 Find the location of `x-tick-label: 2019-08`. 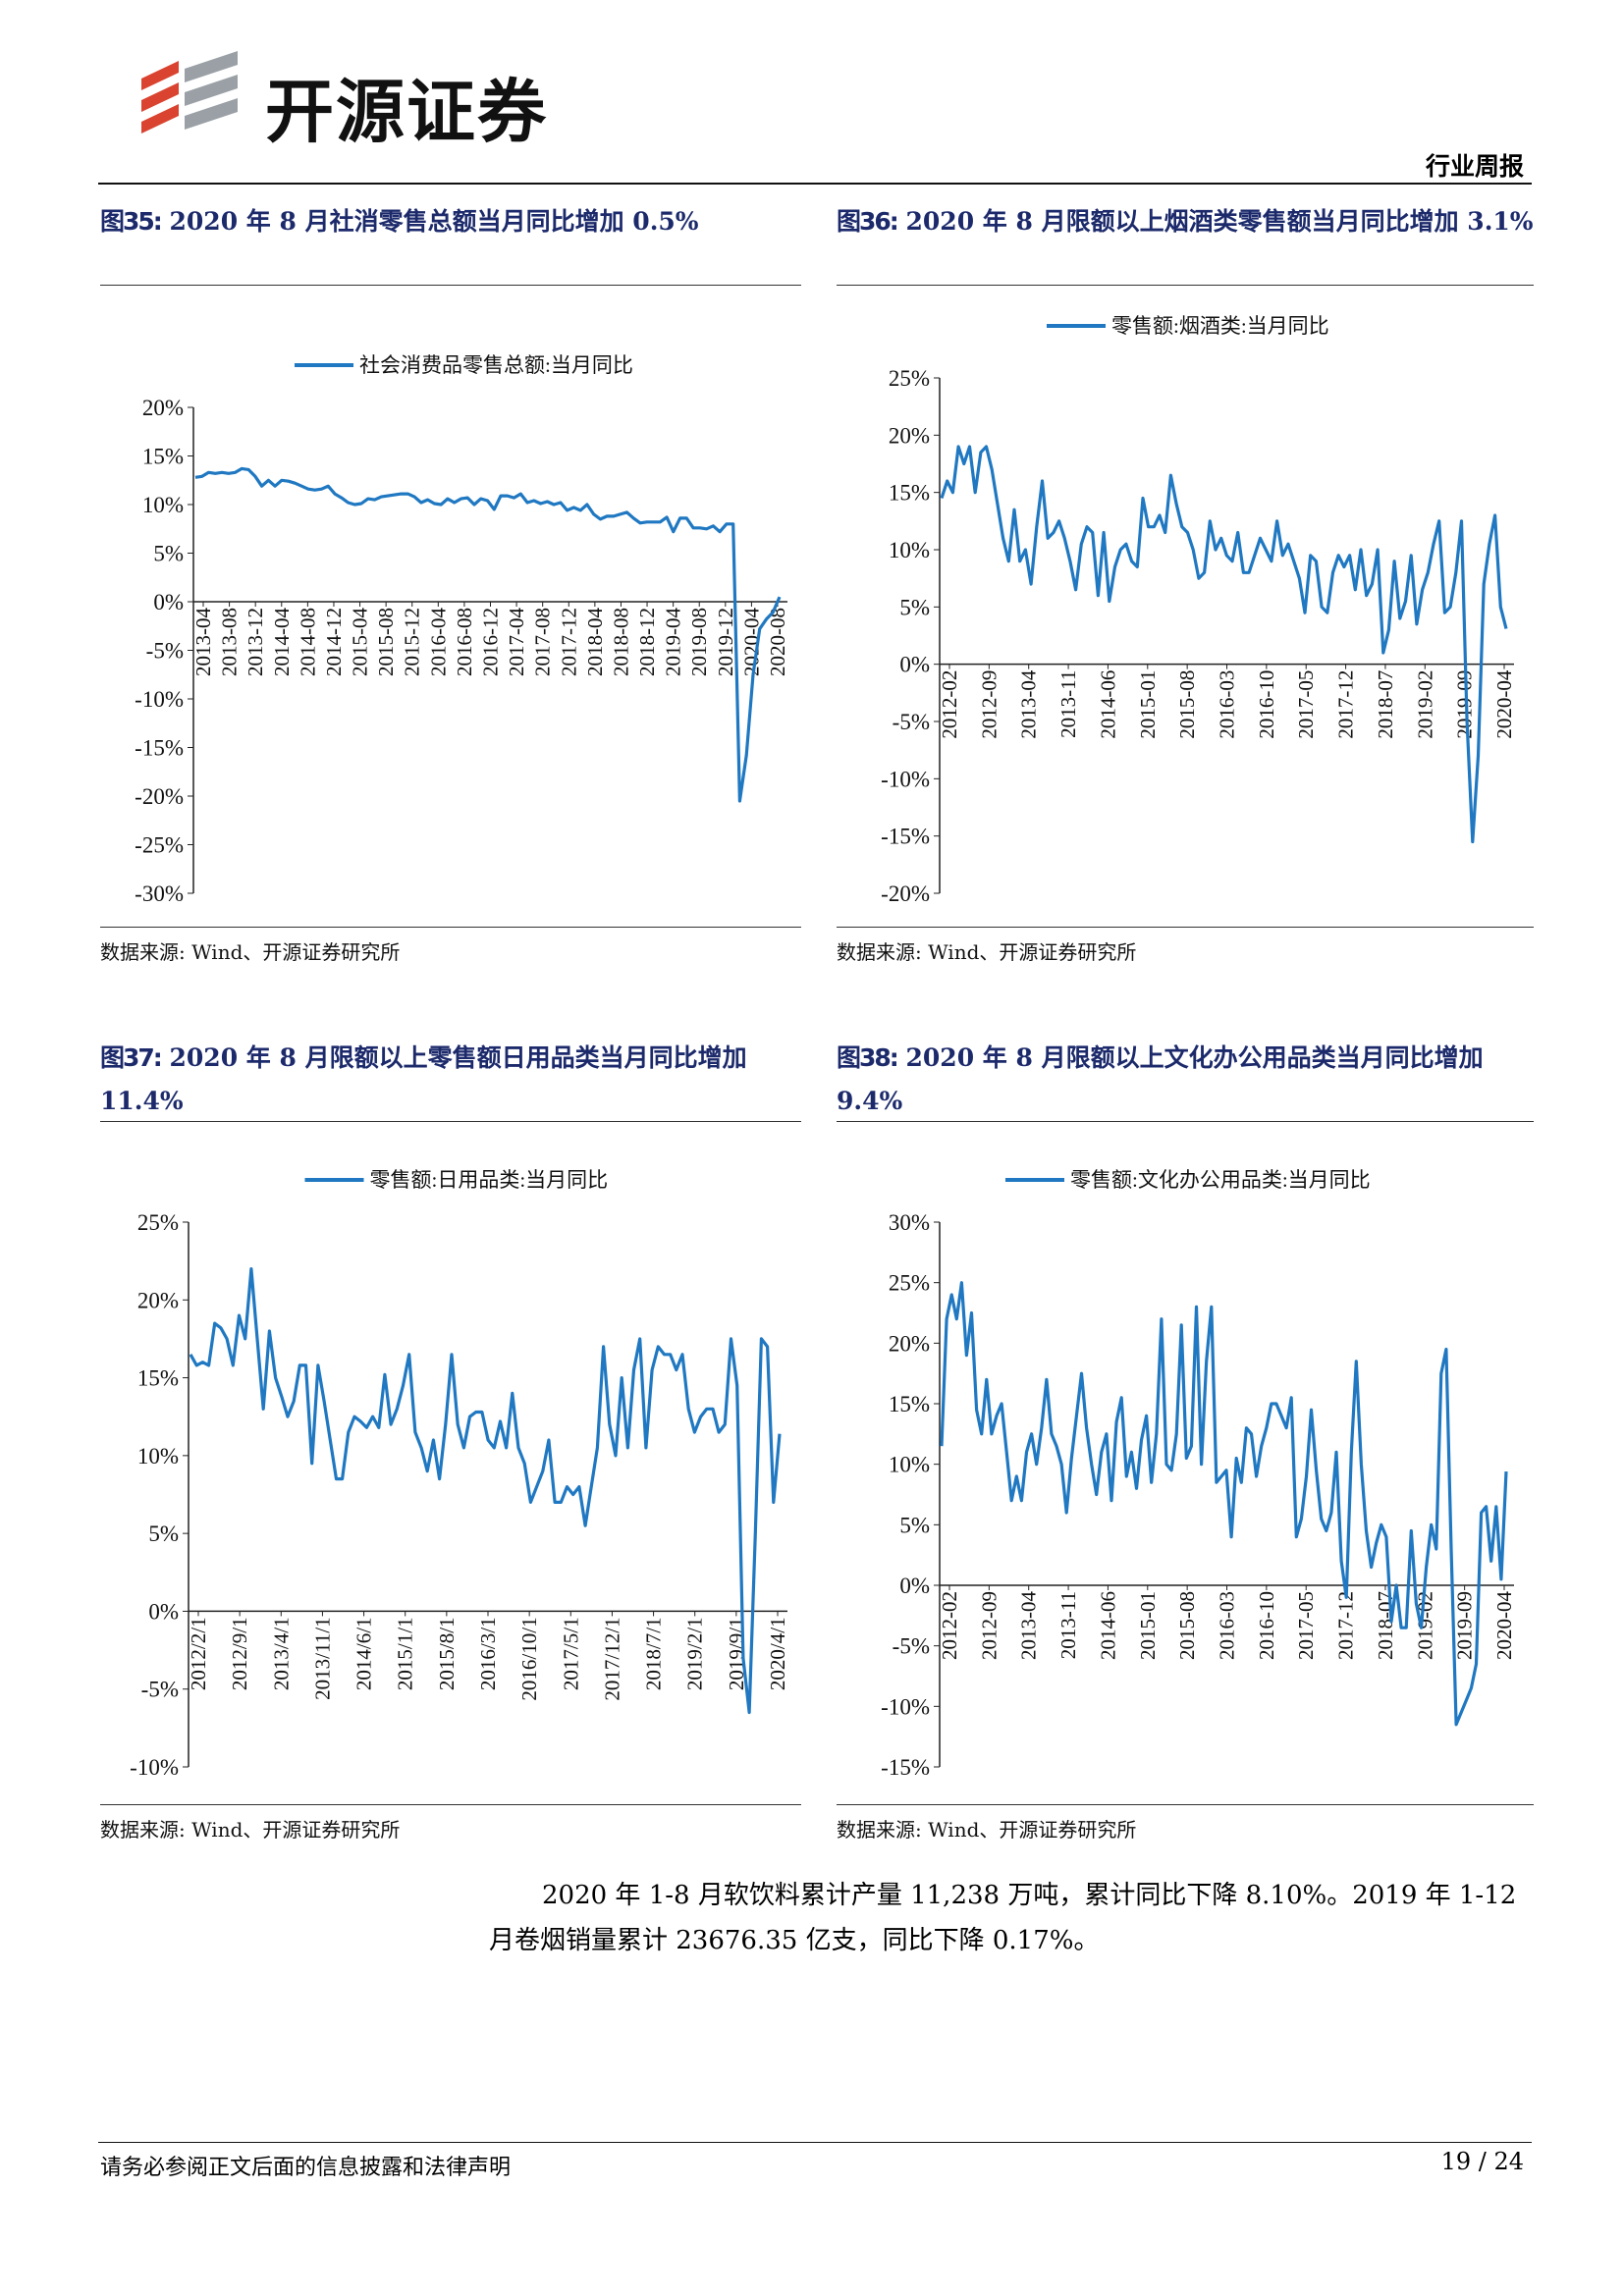

x-tick-label: 2019-08 is located at coordinates (699, 642).